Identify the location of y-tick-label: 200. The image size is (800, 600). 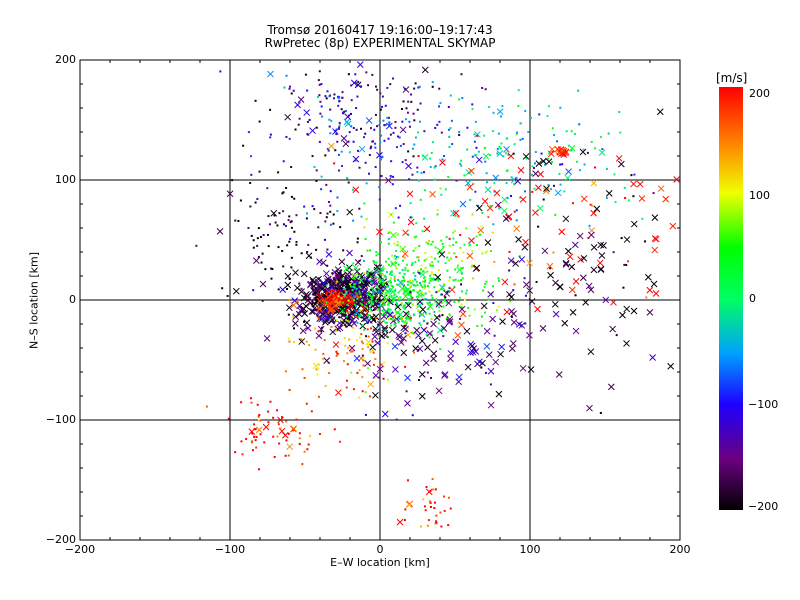
(65, 59).